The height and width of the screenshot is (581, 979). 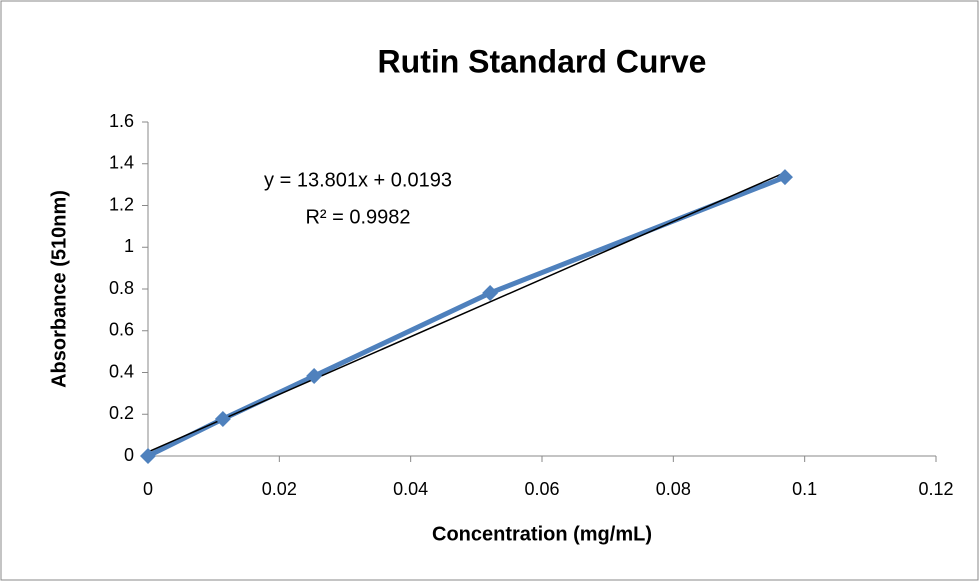 What do you see at coordinates (935, 489) in the screenshot?
I see `x-tick-label: 0.12` at bounding box center [935, 489].